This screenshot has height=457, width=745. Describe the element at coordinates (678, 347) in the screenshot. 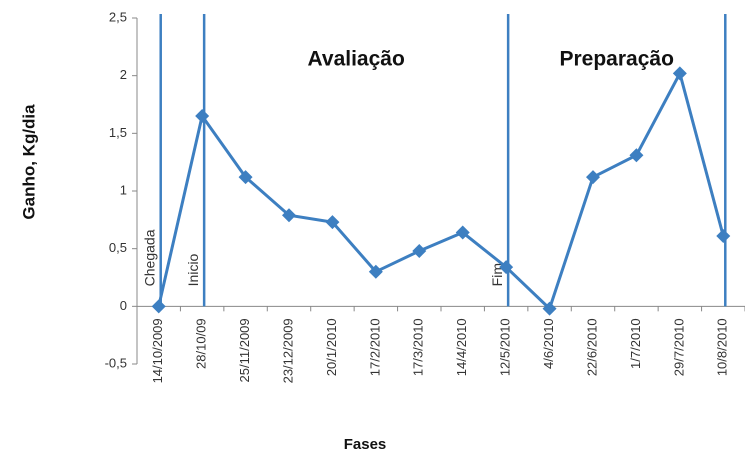

I see `x-tick-label: 29/7/2010` at that location.